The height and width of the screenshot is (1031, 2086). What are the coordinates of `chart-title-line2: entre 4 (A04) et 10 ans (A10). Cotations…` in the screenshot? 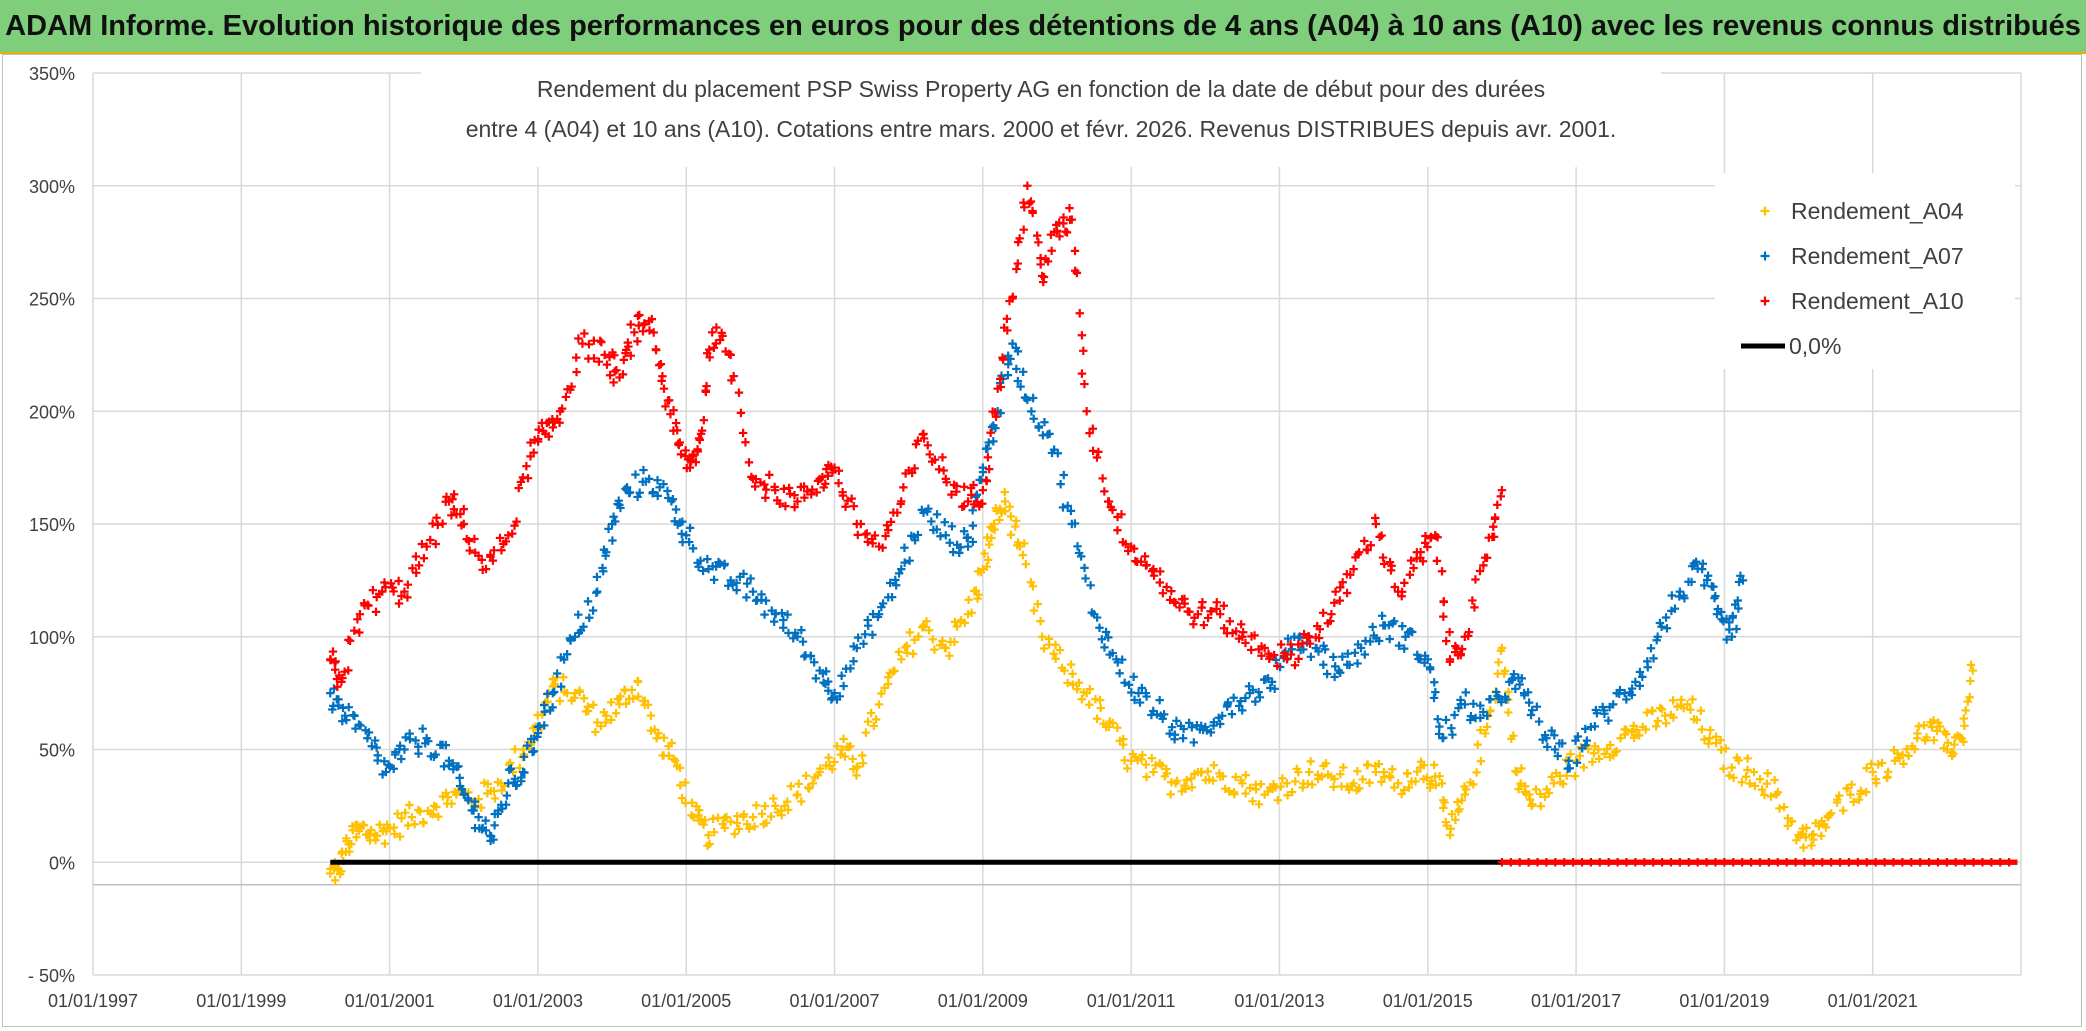 It's located at (1041, 129).